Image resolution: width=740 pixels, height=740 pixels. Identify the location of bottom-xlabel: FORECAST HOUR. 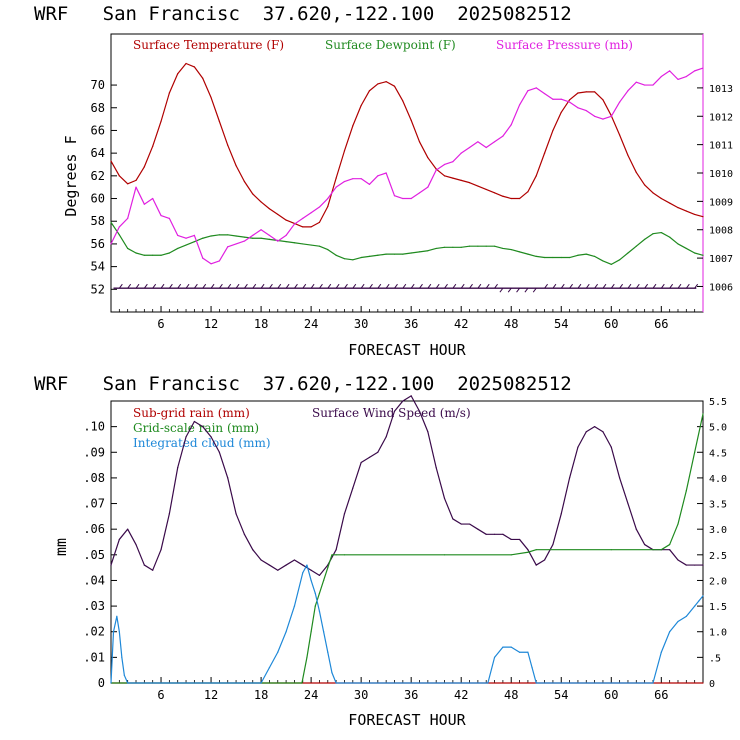
(407, 720).